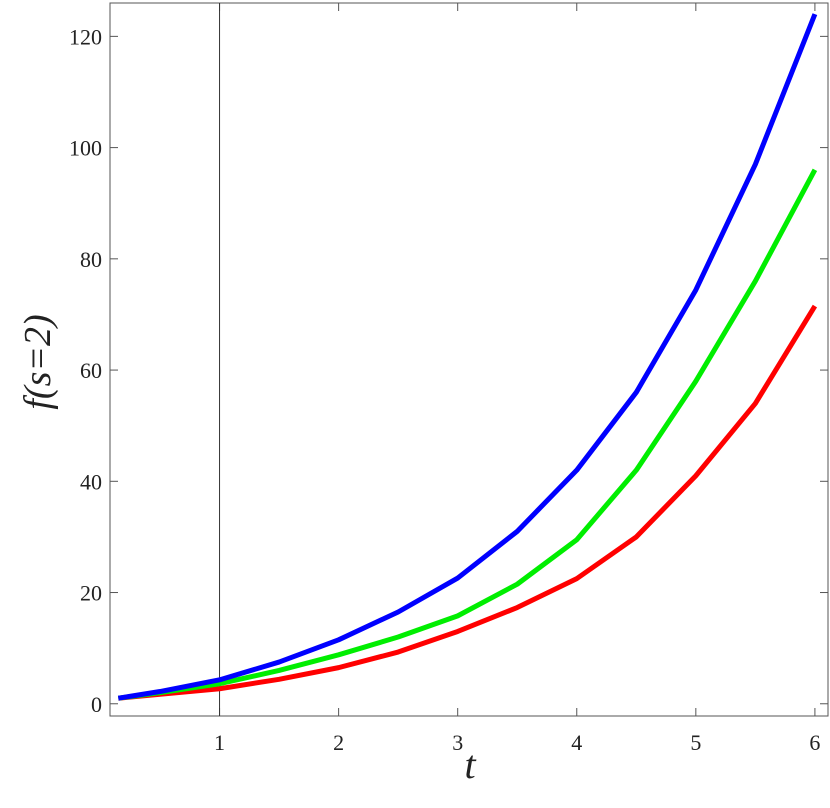 This screenshot has width=830, height=808. What do you see at coordinates (457, 742) in the screenshot?
I see `x-tick-label: 3` at bounding box center [457, 742].